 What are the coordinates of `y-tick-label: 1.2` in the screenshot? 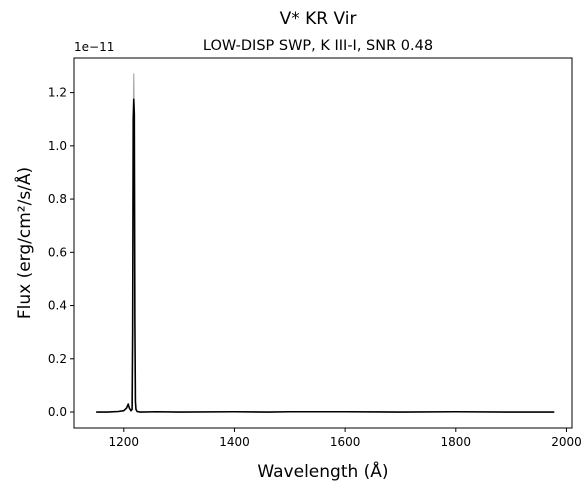 It's located at (57, 93).